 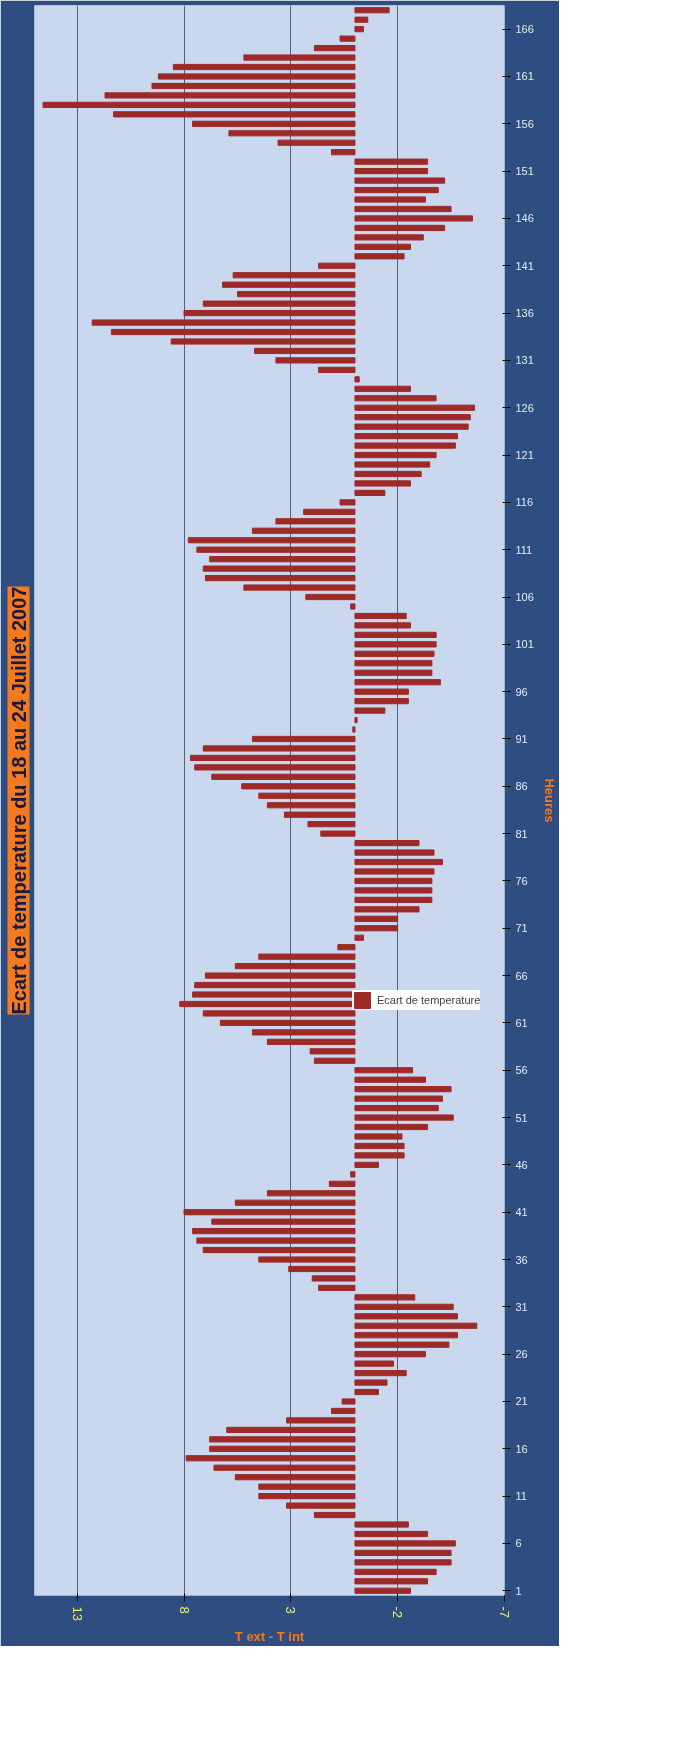 I want to click on y-tick-label: 41, so click(x=521, y=1212).